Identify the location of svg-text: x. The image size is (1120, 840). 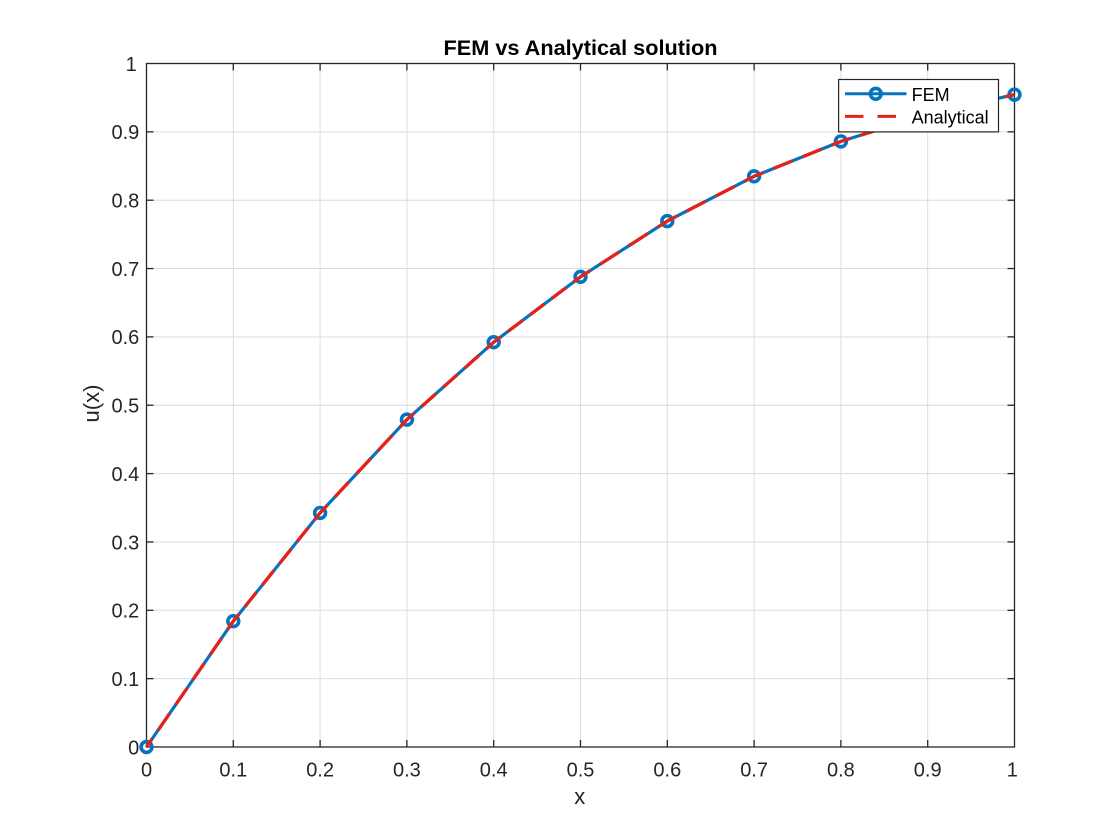
(579, 796).